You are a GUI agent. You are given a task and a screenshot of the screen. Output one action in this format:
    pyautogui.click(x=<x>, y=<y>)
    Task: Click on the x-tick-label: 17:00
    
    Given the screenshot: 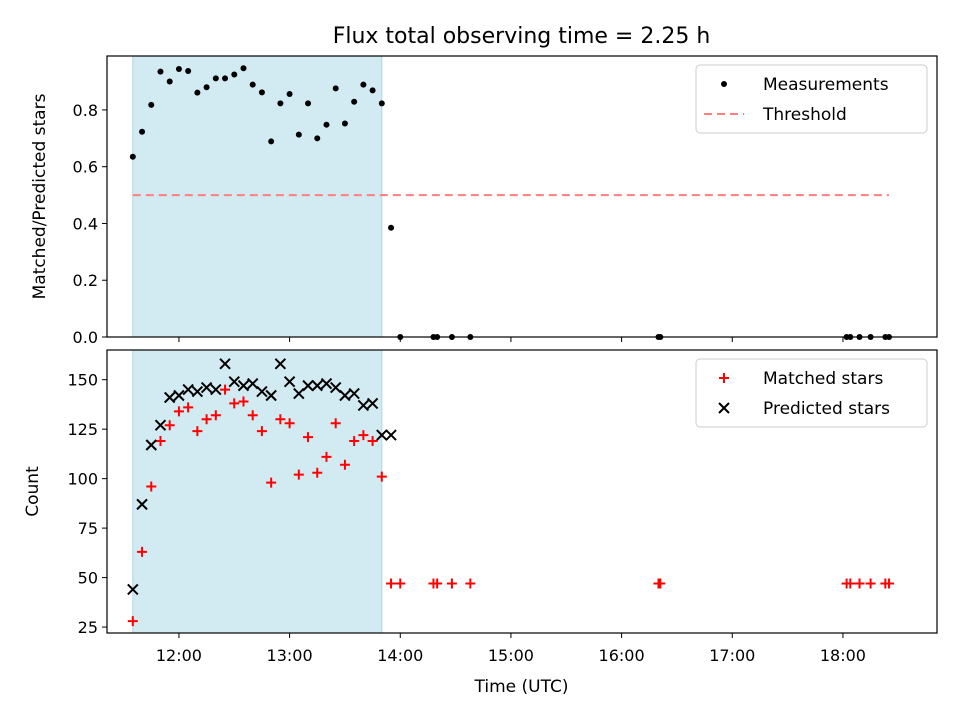 What is the action you would take?
    pyautogui.click(x=732, y=655)
    